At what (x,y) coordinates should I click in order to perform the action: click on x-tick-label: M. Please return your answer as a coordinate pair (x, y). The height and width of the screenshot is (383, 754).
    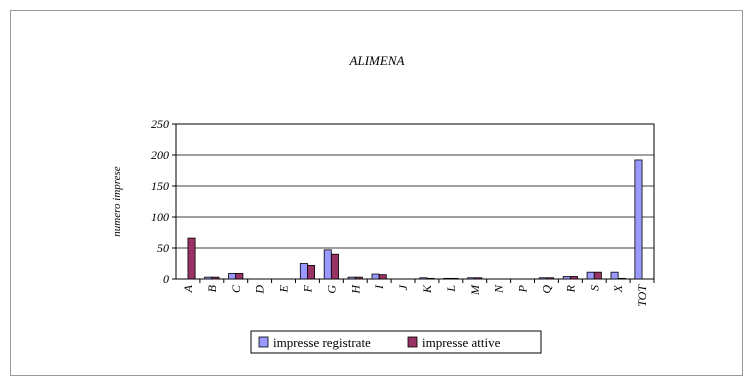
    Looking at the image, I should click on (475, 290).